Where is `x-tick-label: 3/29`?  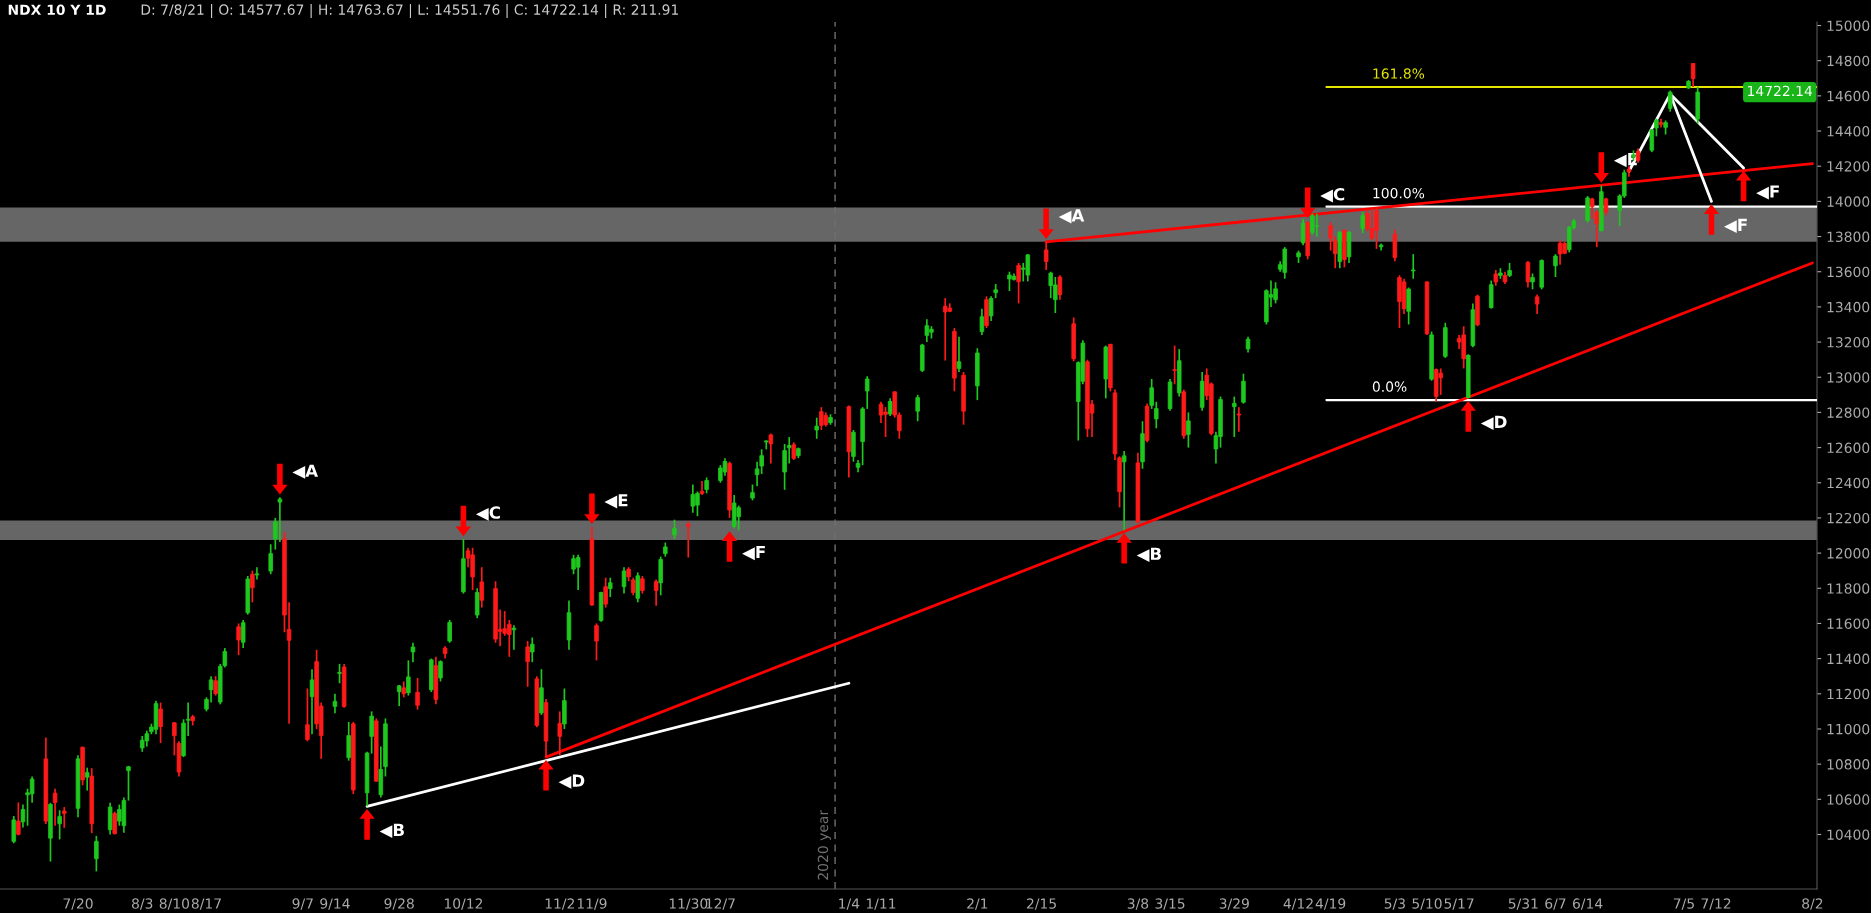 x-tick-label: 3/29 is located at coordinates (1234, 904).